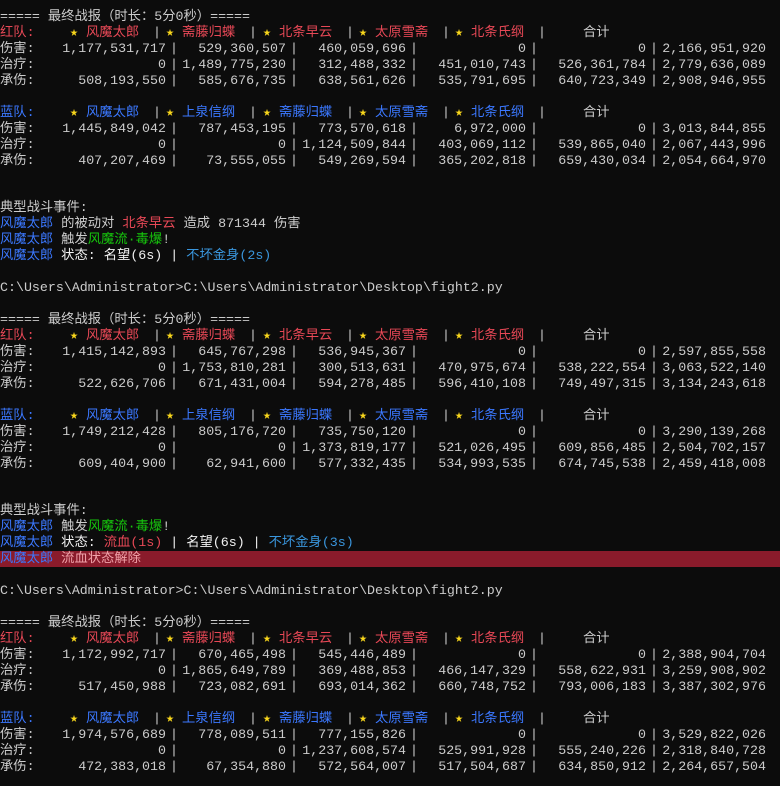 The height and width of the screenshot is (786, 780). Describe the element at coordinates (17, 112) in the screenshot. I see `team-label: 蓝队:` at that location.